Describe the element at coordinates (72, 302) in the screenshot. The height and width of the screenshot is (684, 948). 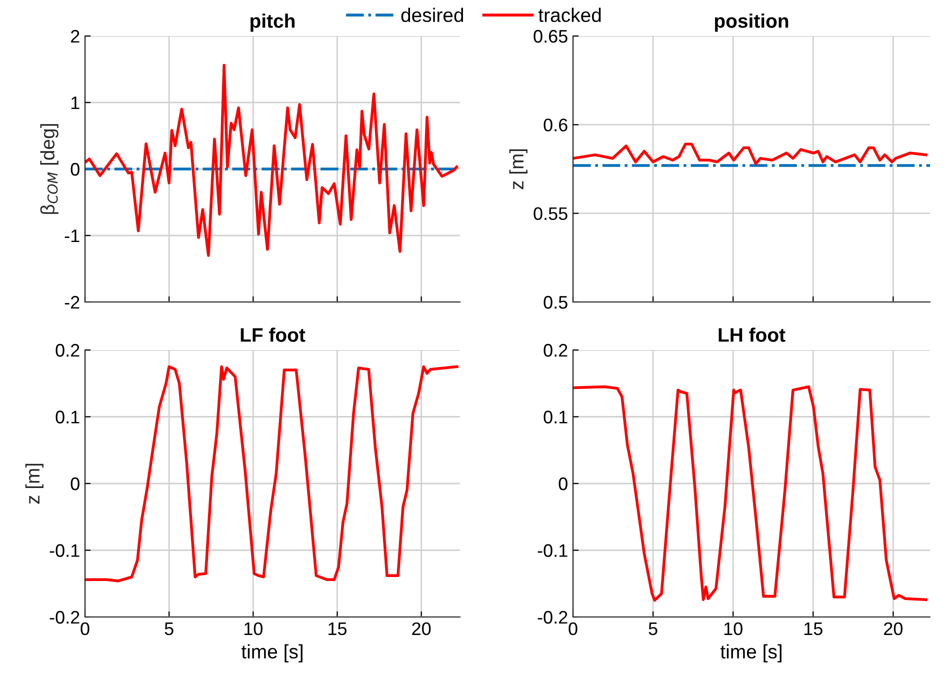
I see `y-tick-label: -2` at that location.